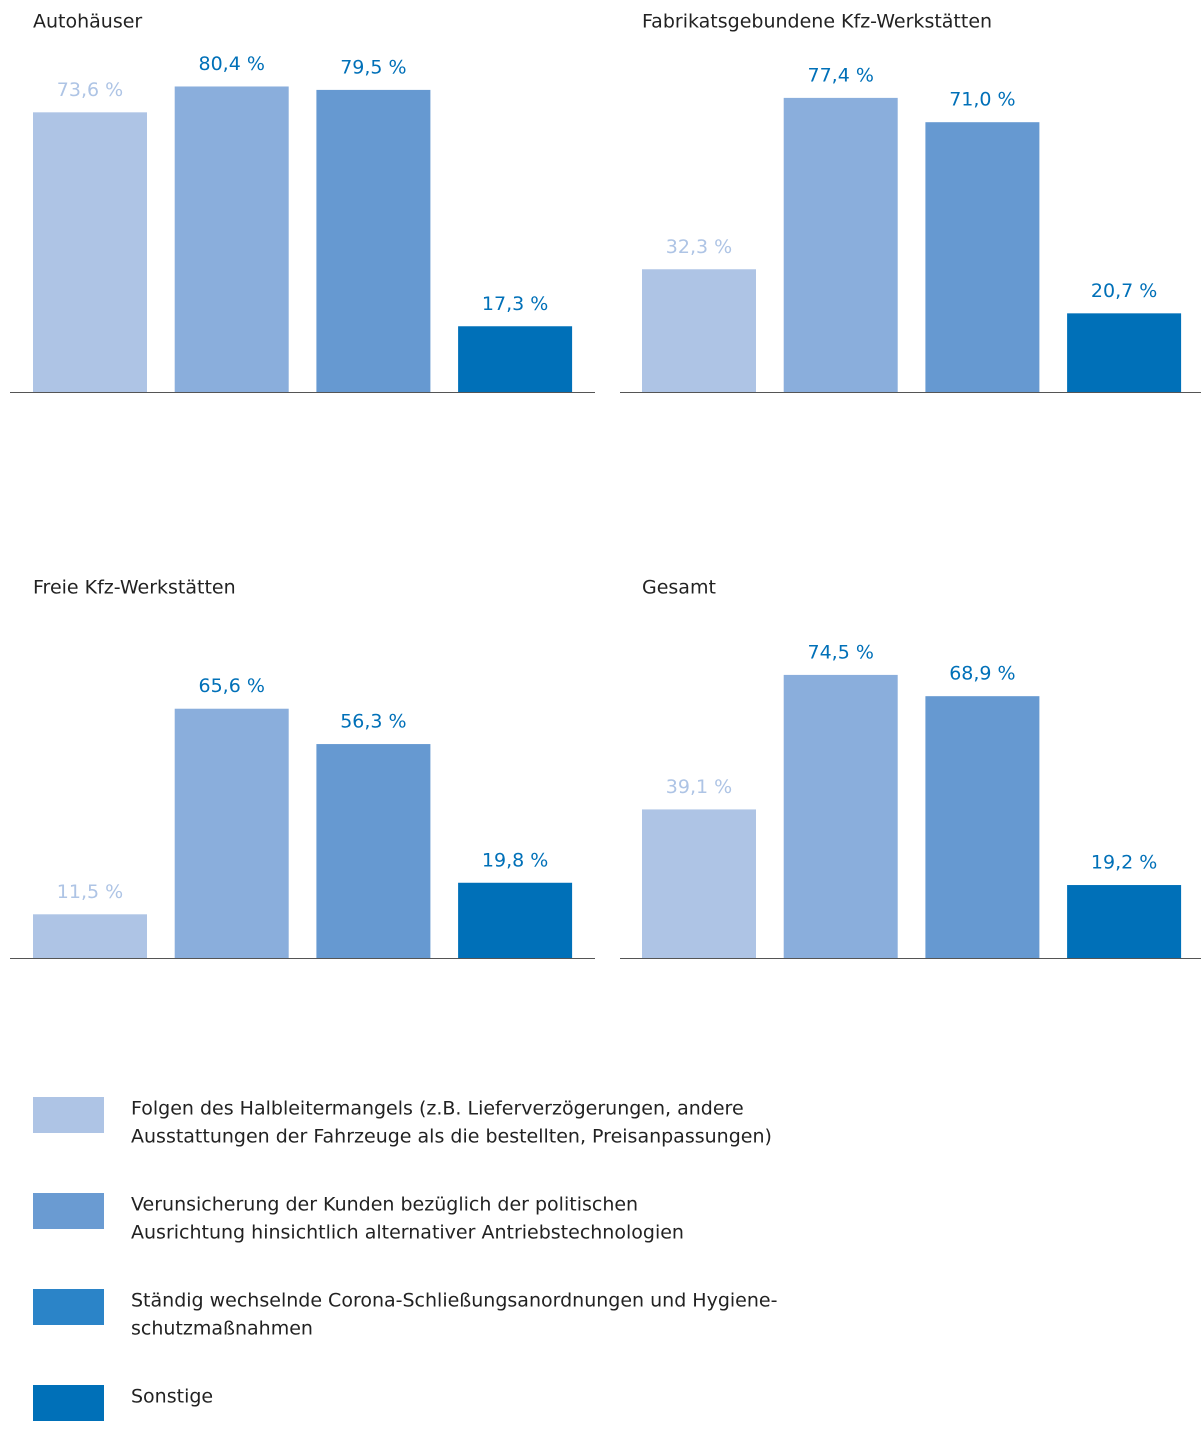 Image resolution: width=1201 pixels, height=1429 pixels. What do you see at coordinates (231, 64) in the screenshot?
I see `value-label: 80,4 %` at bounding box center [231, 64].